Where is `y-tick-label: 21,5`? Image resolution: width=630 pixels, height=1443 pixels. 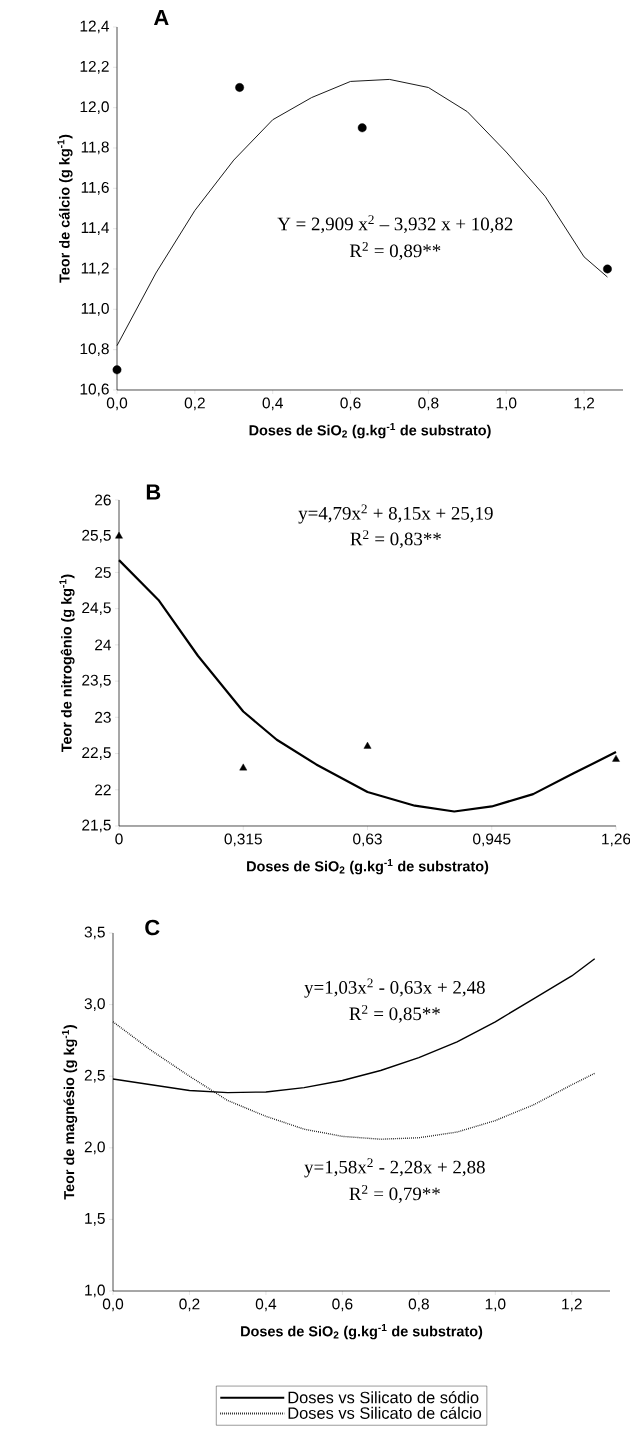 y-tick-label: 21,5 is located at coordinates (96, 826).